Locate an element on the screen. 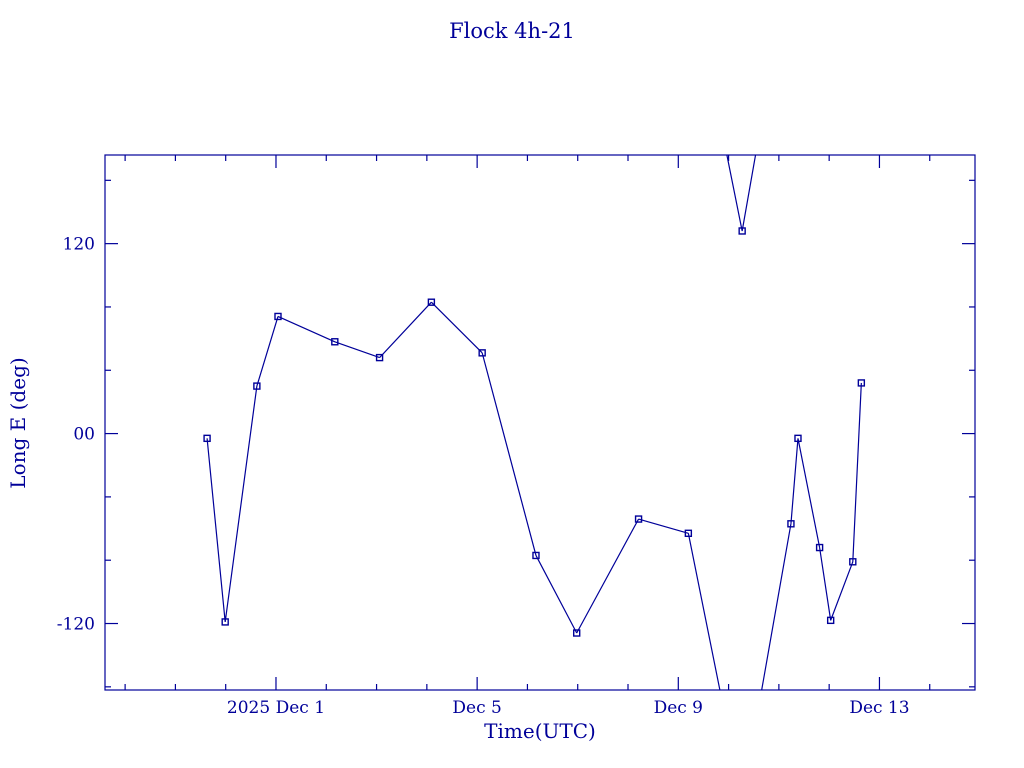 The width and height of the screenshot is (1024, 768). x-tick-label: 2025 Dec 1 is located at coordinates (276, 708).